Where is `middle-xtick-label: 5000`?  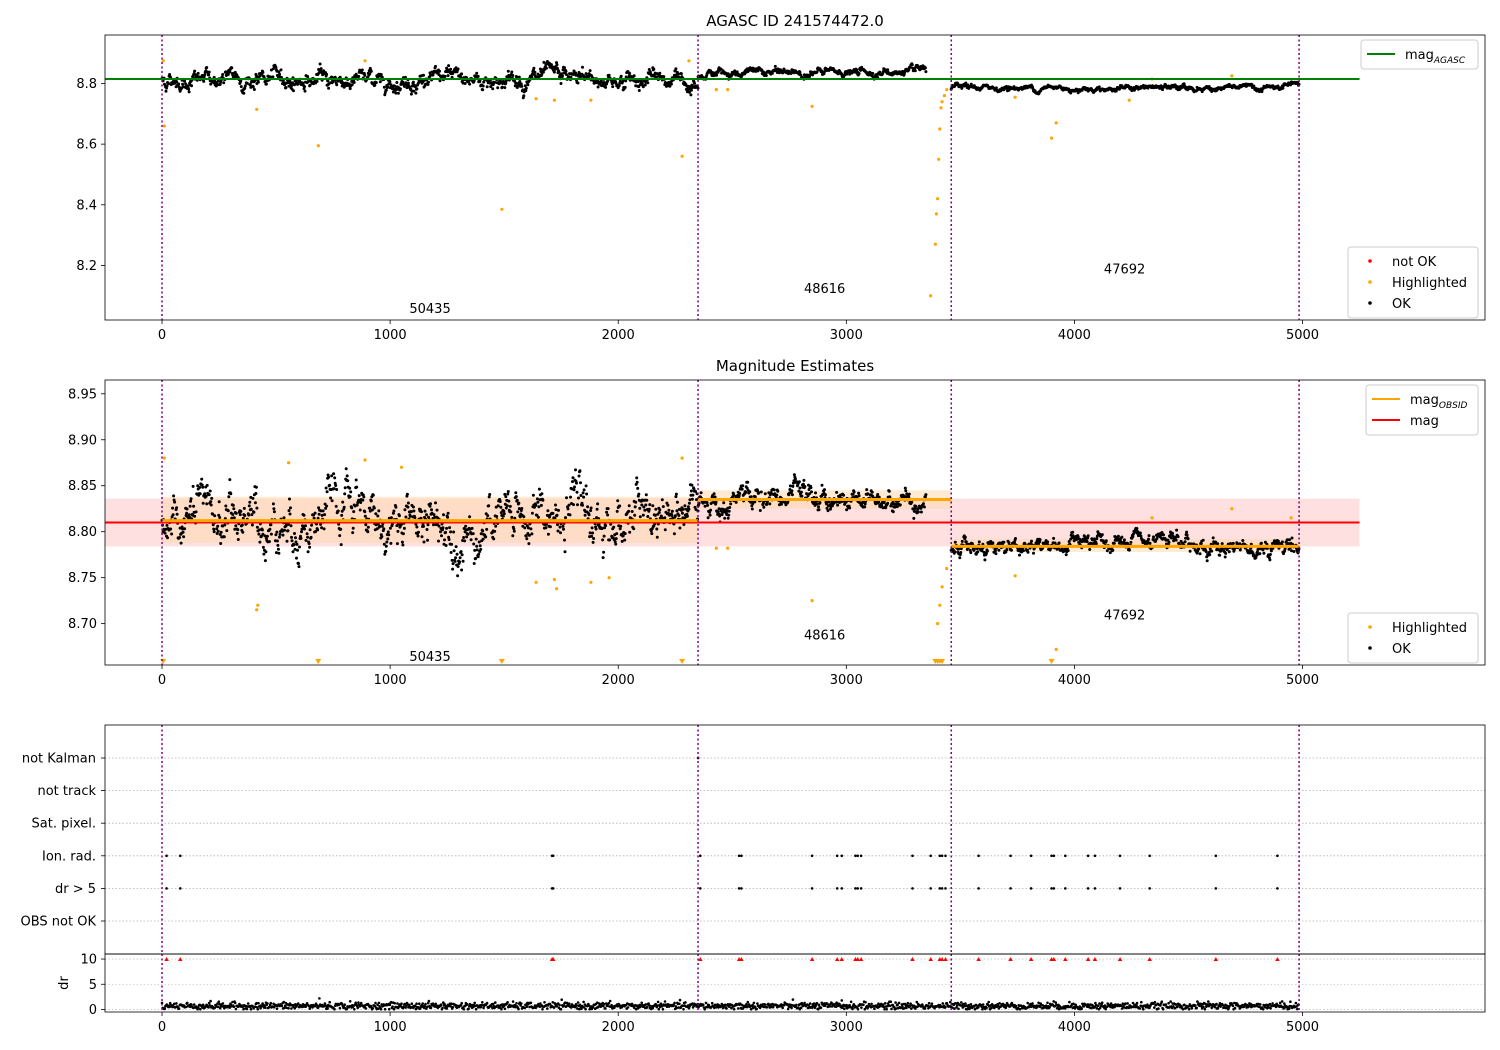 middle-xtick-label: 5000 is located at coordinates (1302, 680).